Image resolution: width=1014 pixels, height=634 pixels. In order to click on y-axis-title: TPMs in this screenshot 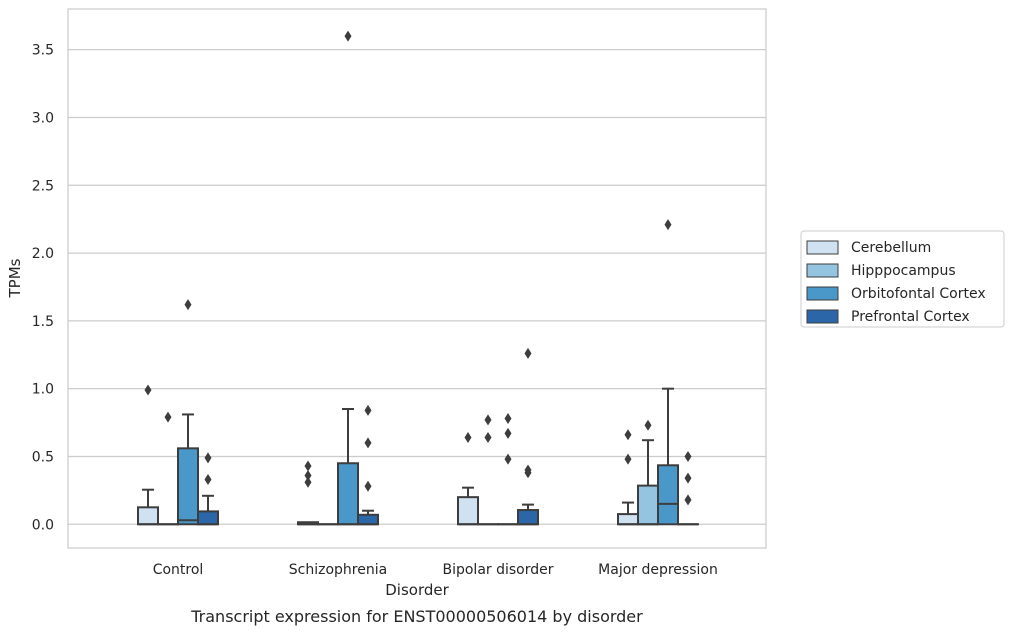, I will do `click(15, 278)`.